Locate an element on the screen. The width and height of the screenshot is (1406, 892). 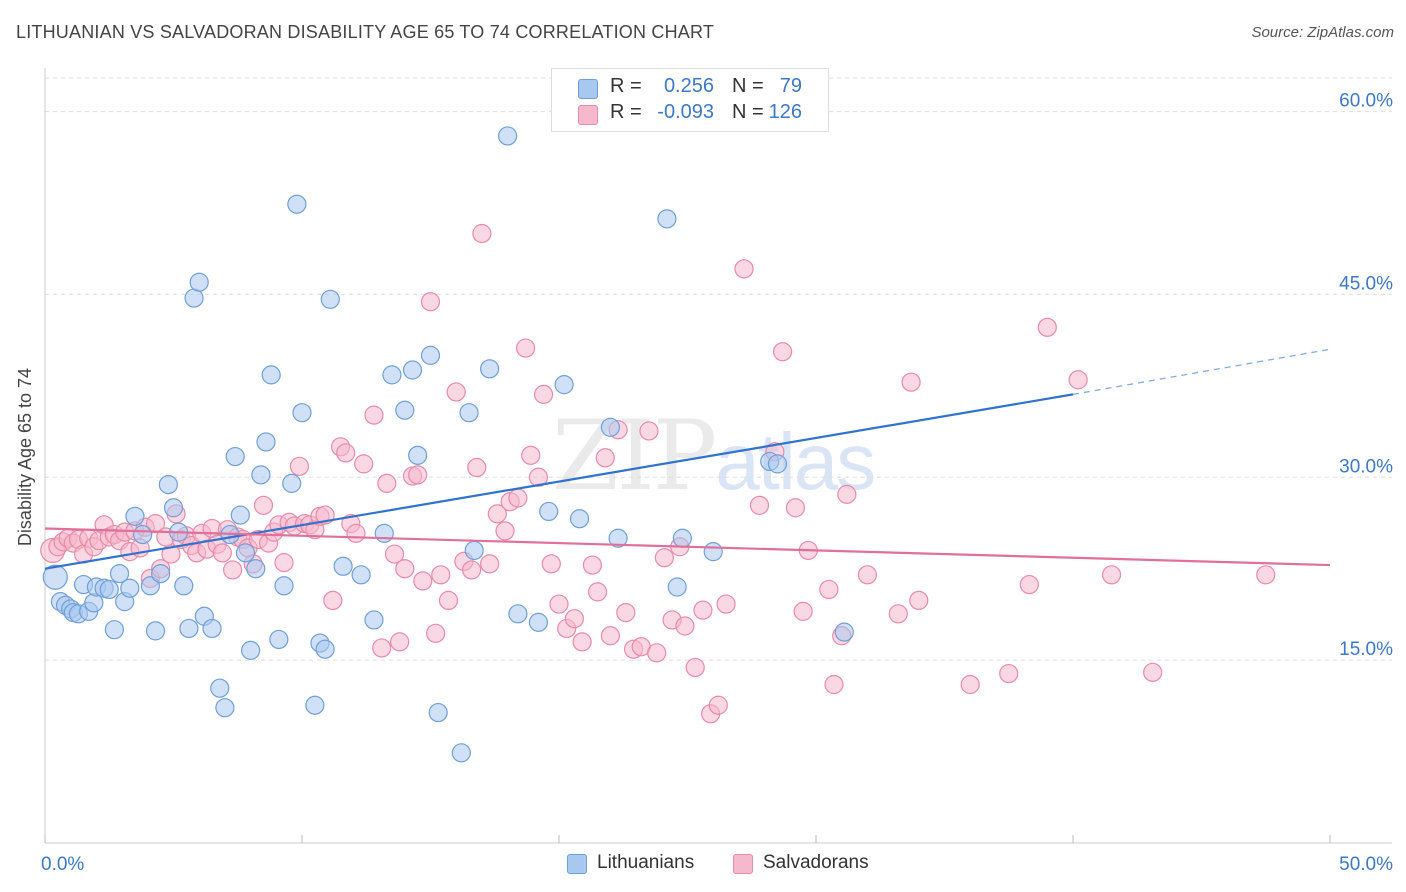
legend-r-value: -0.093 is located at coordinates (685, 112).